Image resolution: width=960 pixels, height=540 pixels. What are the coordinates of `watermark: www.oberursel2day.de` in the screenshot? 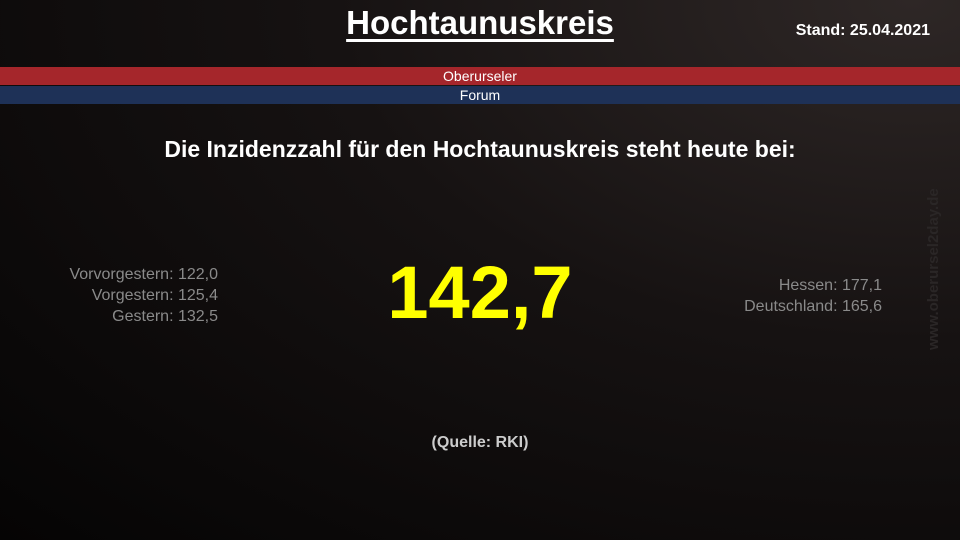 It's located at (933, 269).